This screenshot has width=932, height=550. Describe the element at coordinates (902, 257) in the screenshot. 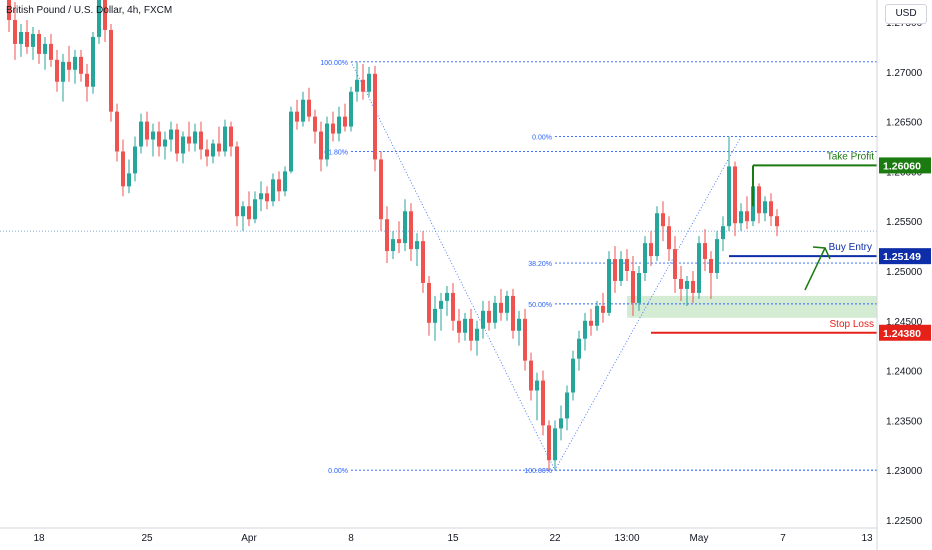

I see `buy-entry-price-tag-text: 1.25149` at that location.